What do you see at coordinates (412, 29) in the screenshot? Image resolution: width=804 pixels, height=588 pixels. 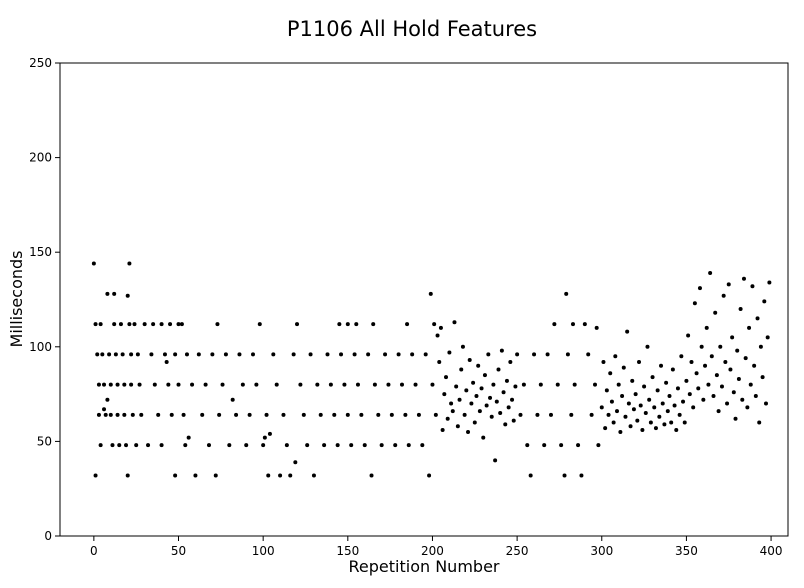 I see `chart-title: P1106 All Hold Features` at bounding box center [412, 29].